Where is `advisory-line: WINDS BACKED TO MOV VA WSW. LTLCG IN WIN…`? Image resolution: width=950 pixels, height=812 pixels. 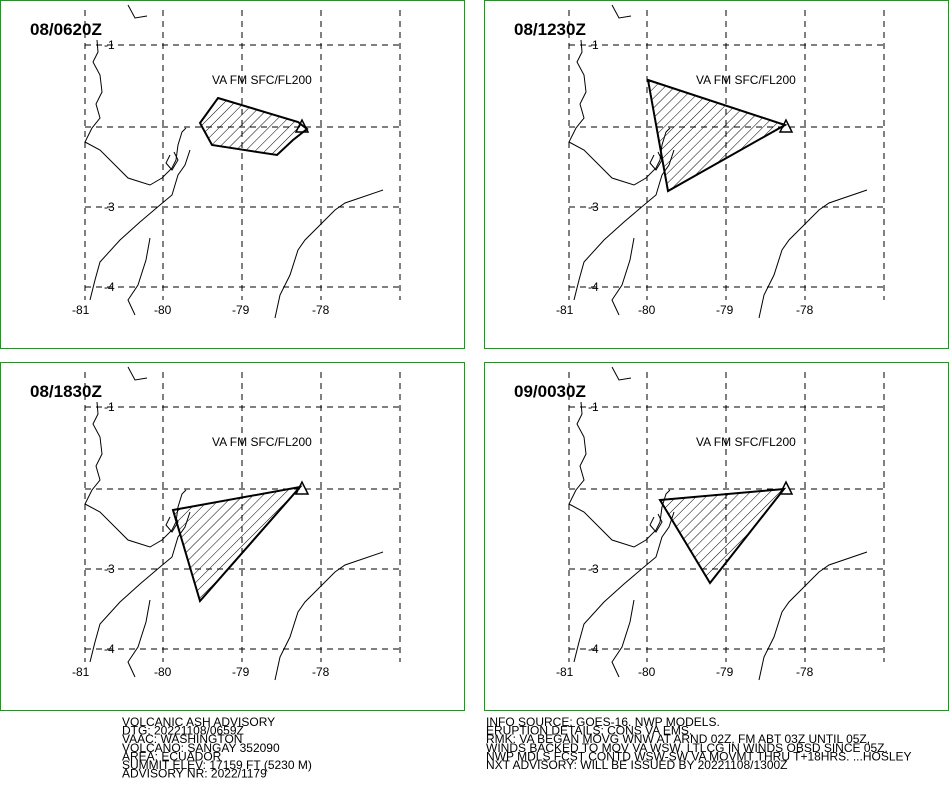
advisory-line: WINDS BACKED TO MOV VA WSW. LTLCG IN WIN… is located at coordinates (687, 748).